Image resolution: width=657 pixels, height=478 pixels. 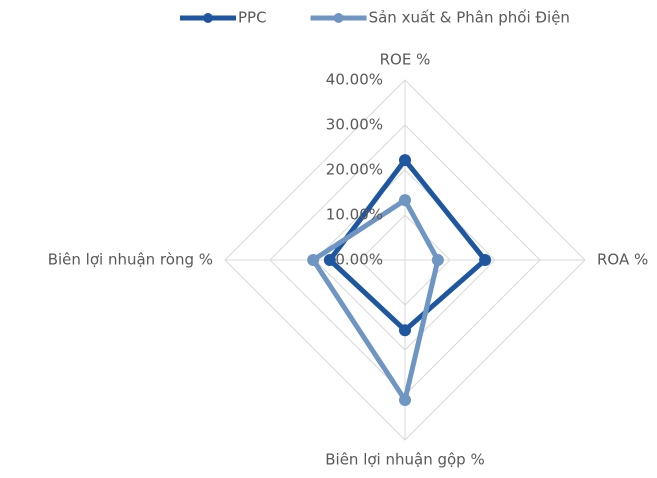 What do you see at coordinates (359, 260) in the screenshot?
I see `tick-label: 0.00%` at bounding box center [359, 260].